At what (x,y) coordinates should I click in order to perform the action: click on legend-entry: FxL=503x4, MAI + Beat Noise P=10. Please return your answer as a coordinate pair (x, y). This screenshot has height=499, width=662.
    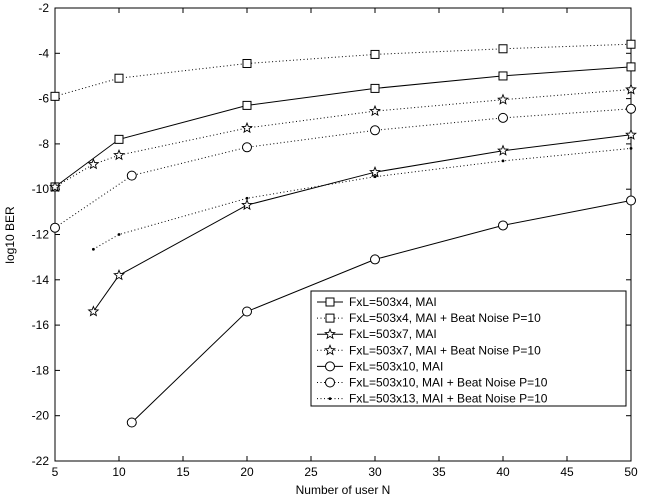
    Looking at the image, I should click on (429, 318).